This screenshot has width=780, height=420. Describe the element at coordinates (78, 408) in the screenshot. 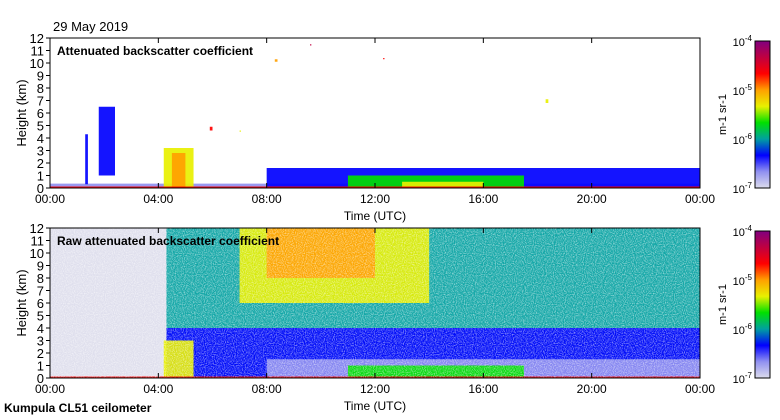

I see `instrument-label: Kumpula CL51 ceilometer` at that location.